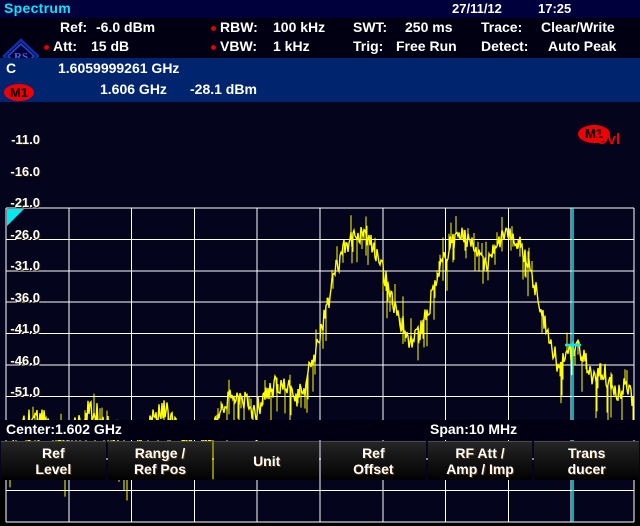  I want to click on softkey-line2: Amp / Imp, so click(480, 469).